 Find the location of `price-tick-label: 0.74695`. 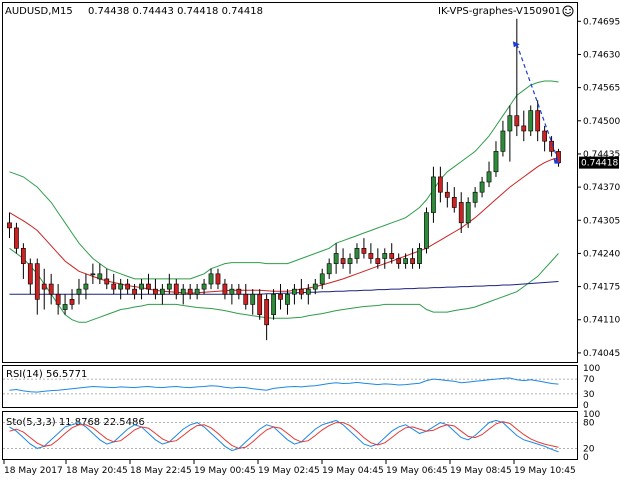

price-tick-label: 0.74695 is located at coordinates (601, 22).